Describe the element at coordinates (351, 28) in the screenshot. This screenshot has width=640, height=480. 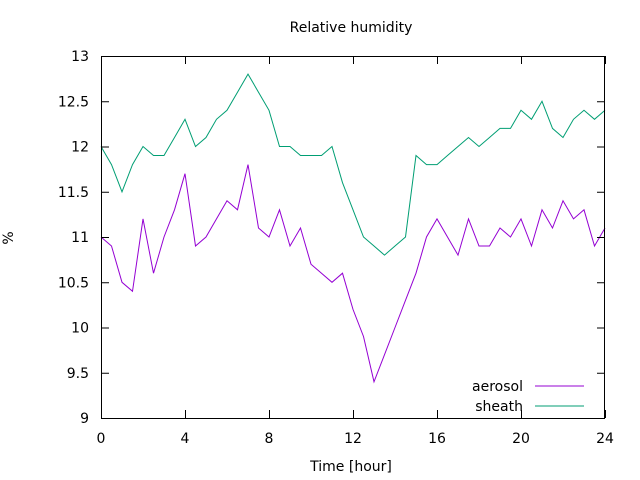
I see `chart-title: Relative humidity` at that location.